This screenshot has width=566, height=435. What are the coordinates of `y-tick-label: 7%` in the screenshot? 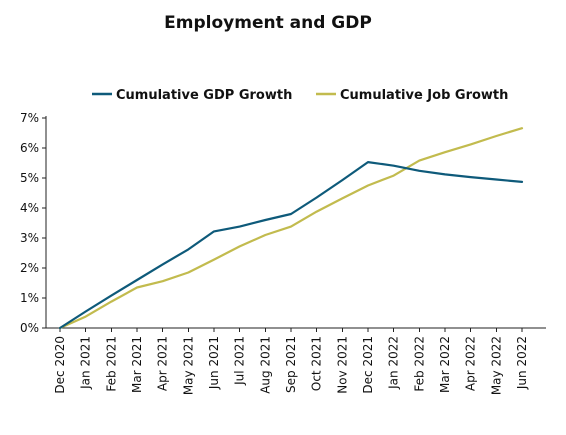 It's located at (29, 118).